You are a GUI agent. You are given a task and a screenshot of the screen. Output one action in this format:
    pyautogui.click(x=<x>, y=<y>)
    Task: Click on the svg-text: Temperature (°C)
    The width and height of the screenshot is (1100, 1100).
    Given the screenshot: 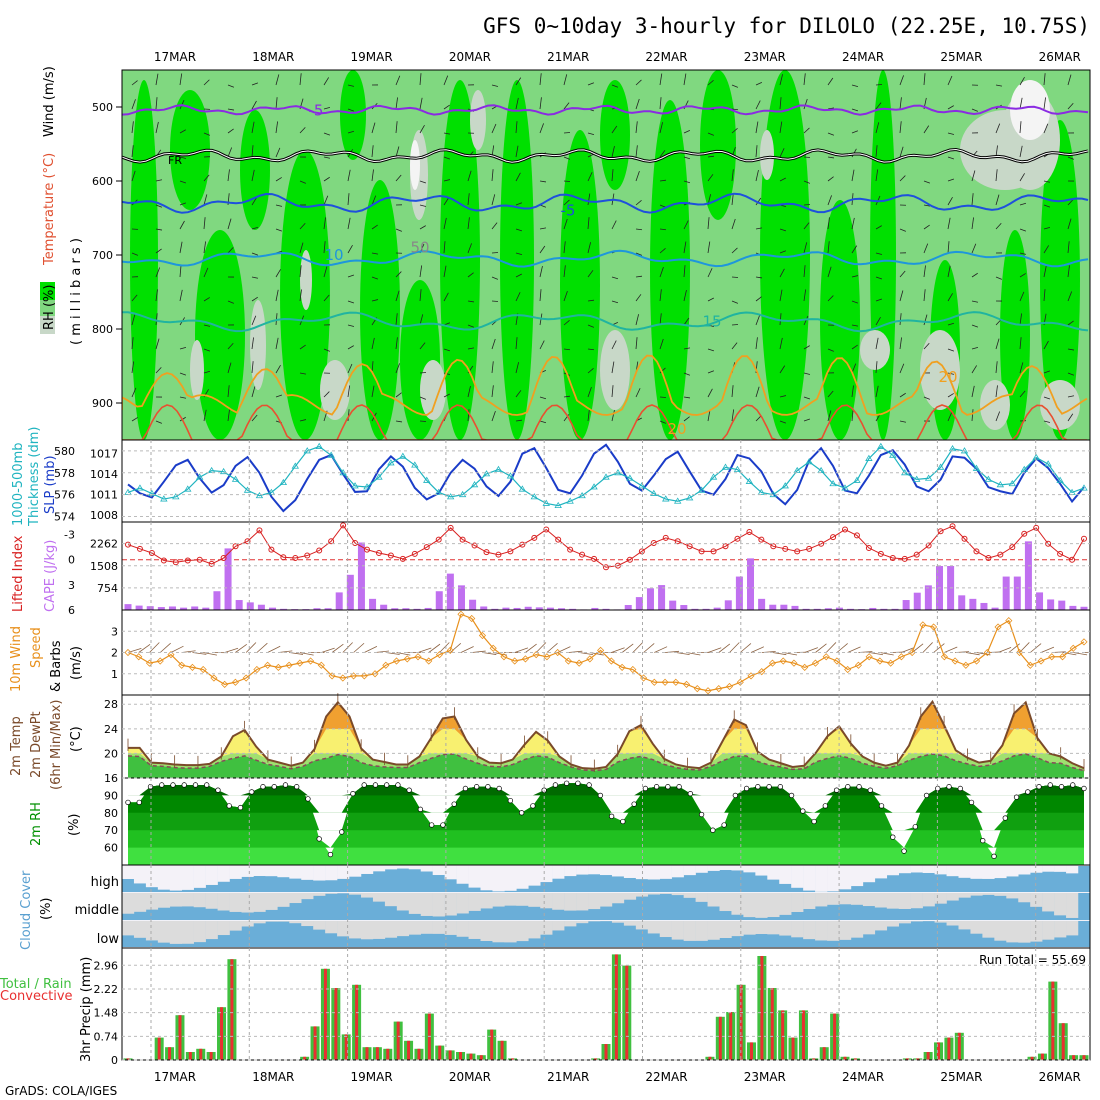 What is the action you would take?
    pyautogui.click(x=49, y=209)
    